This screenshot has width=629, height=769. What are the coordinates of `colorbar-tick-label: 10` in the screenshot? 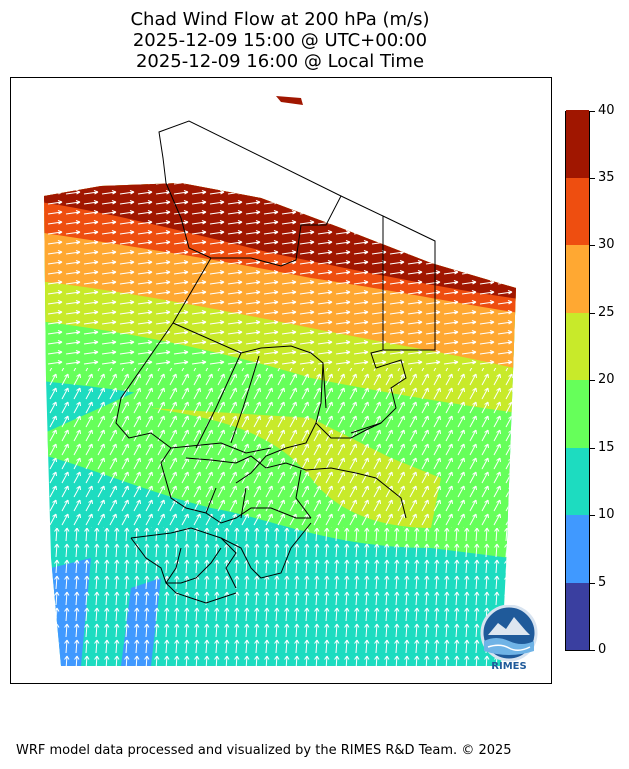 It's located at (606, 514).